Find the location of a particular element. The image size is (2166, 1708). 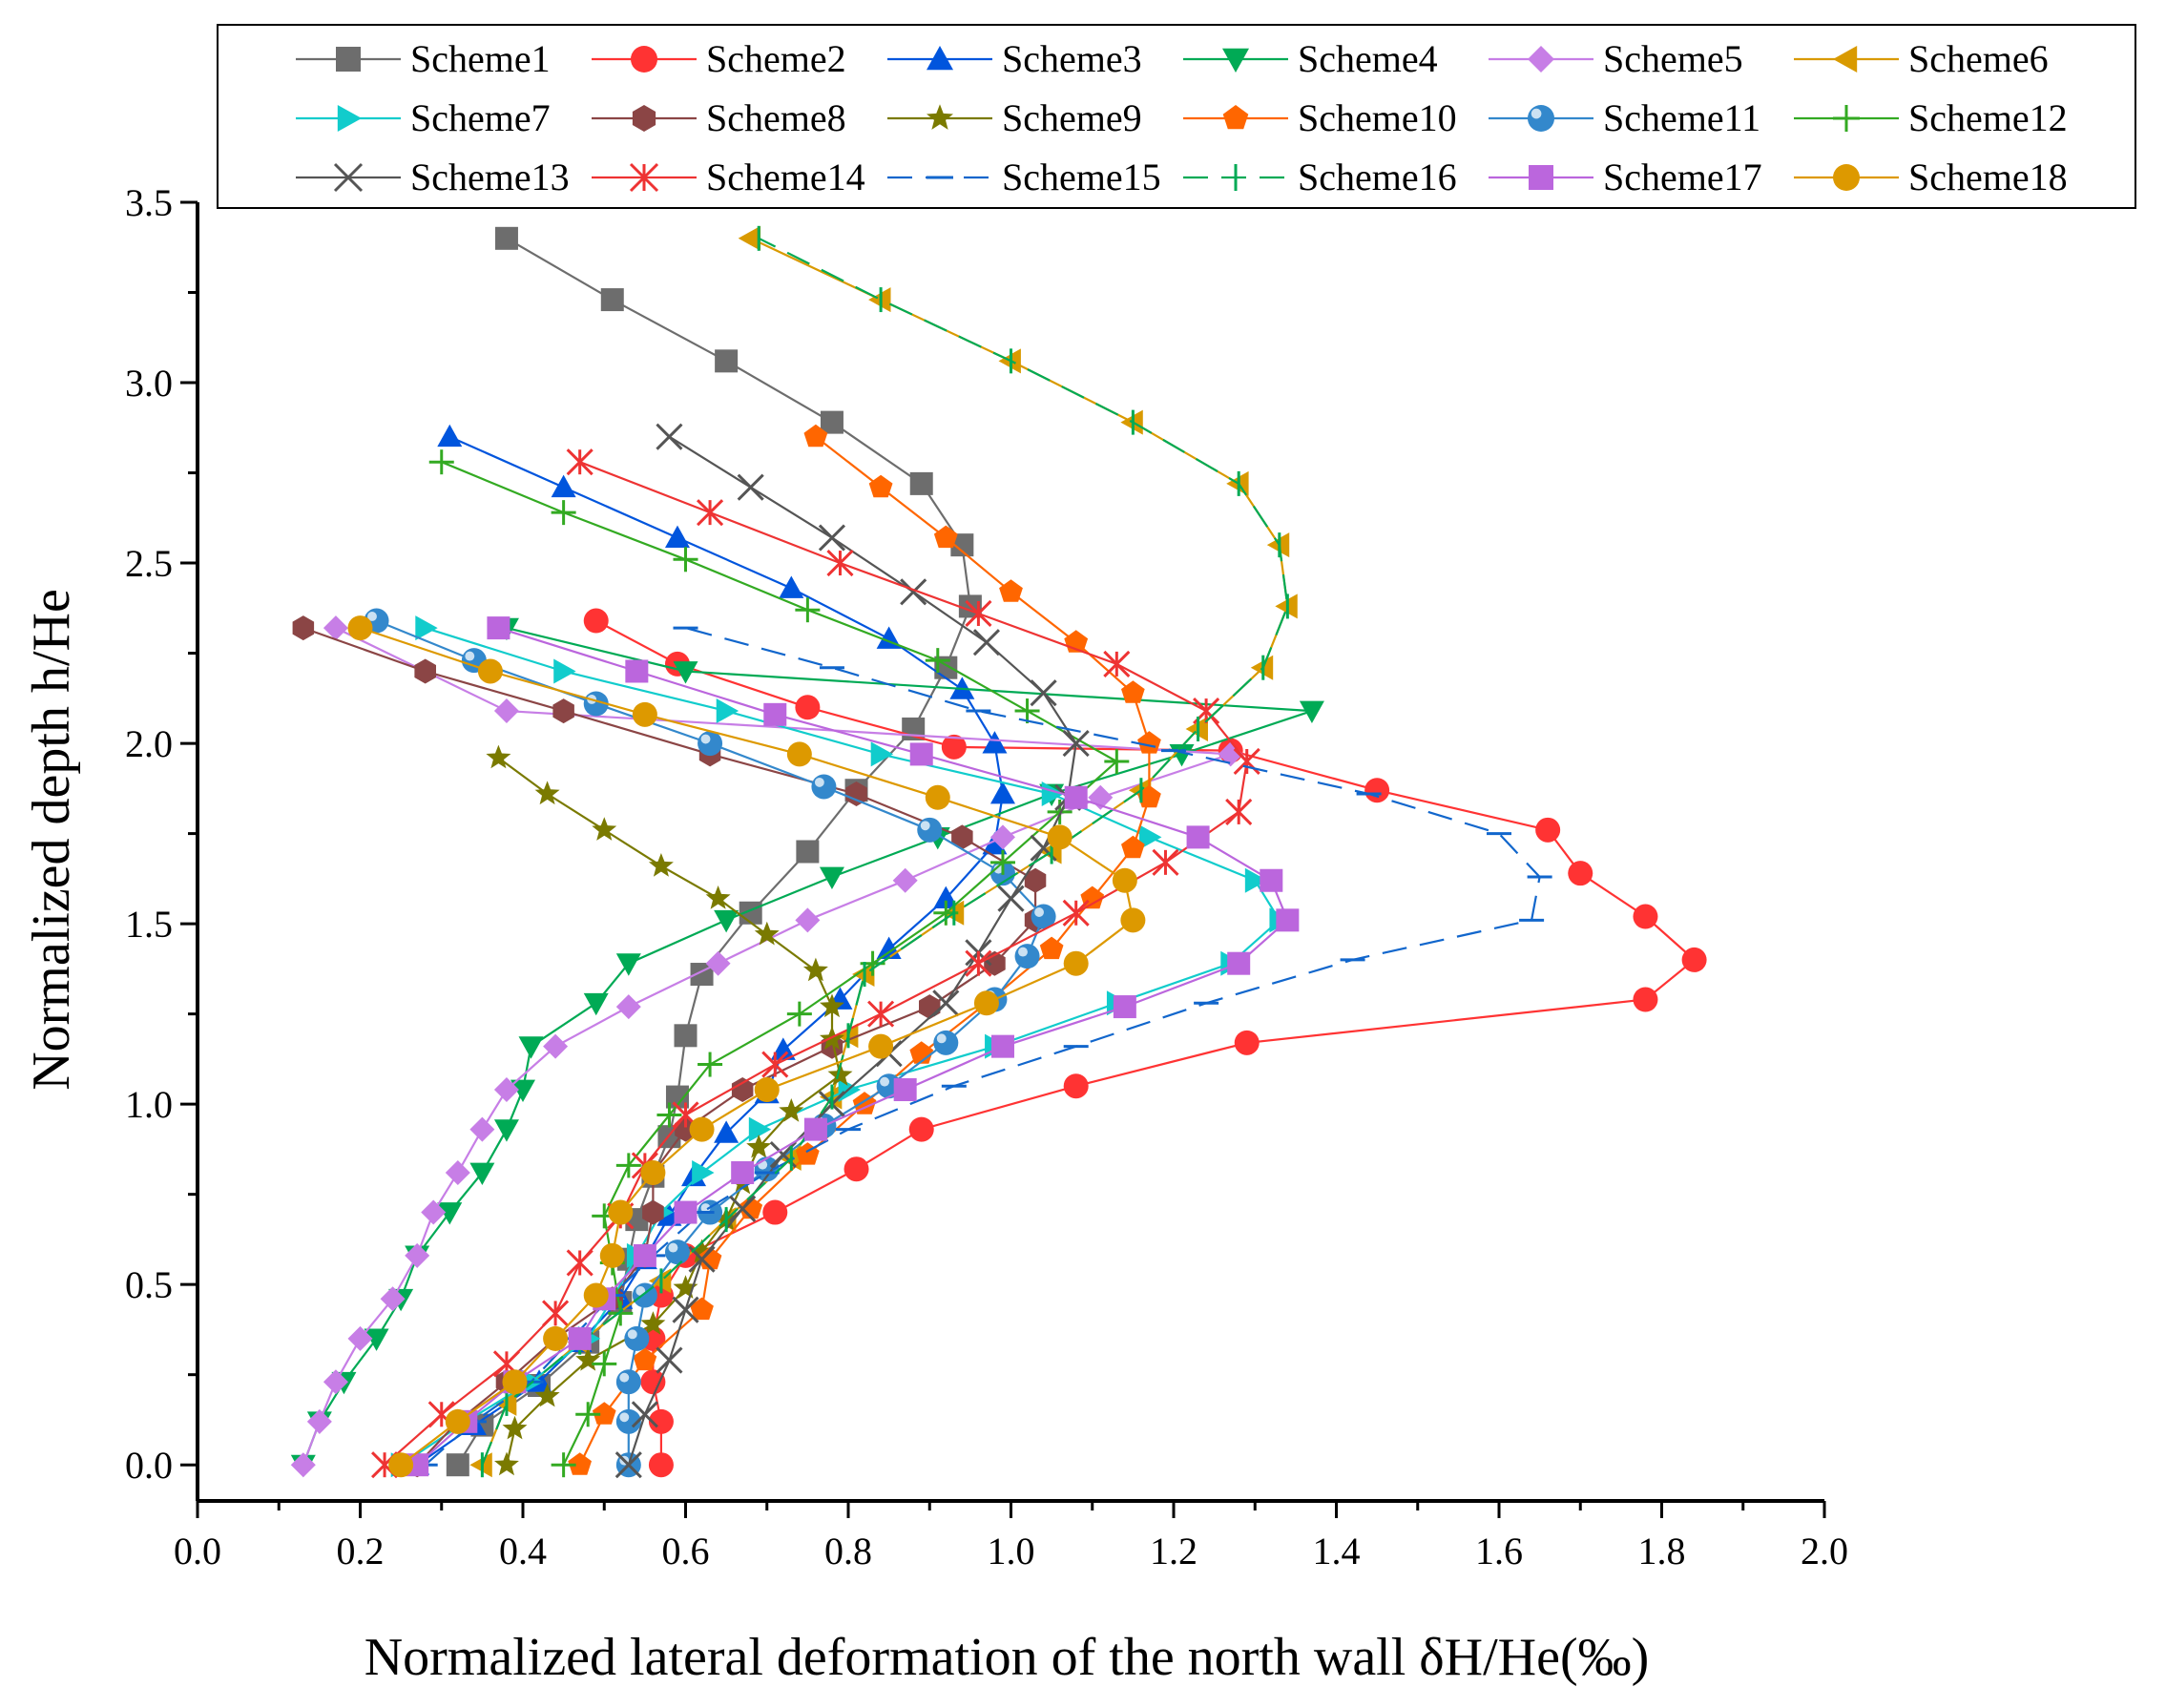

x-tick-label: 0.0 is located at coordinates (197, 1551).